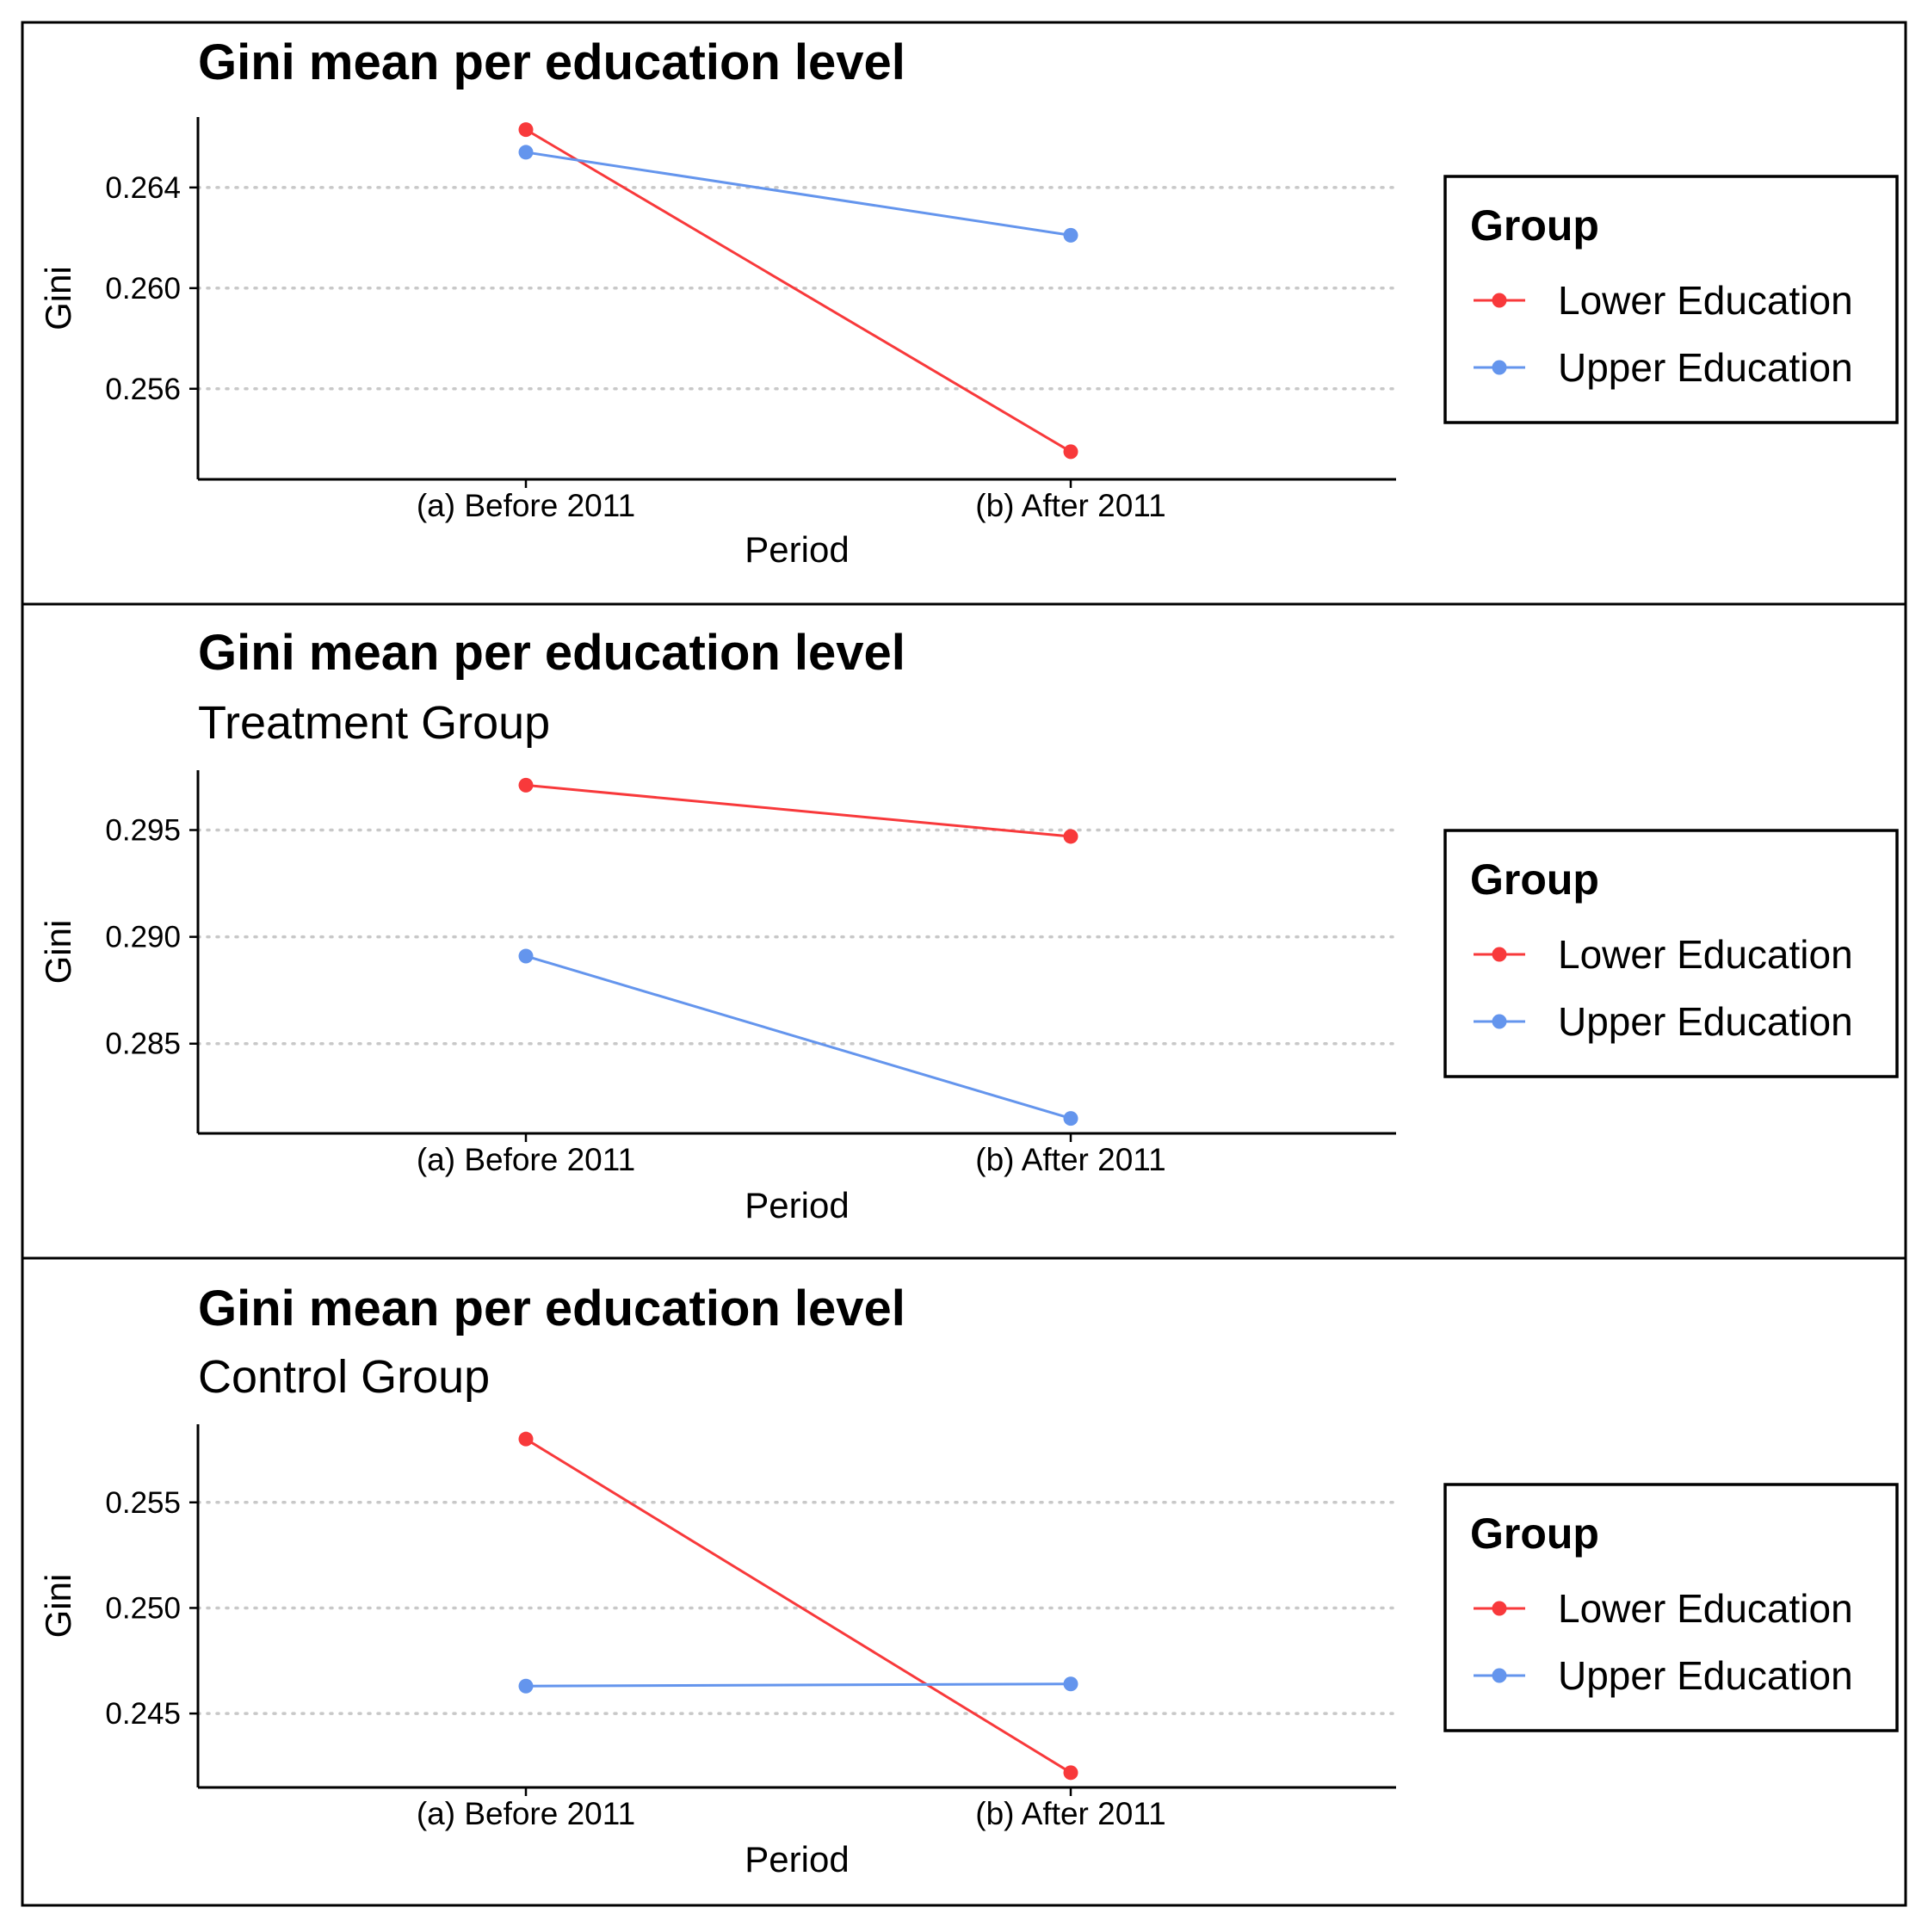  What do you see at coordinates (143, 1714) in the screenshot?
I see `y-tick-label: 0.245` at bounding box center [143, 1714].